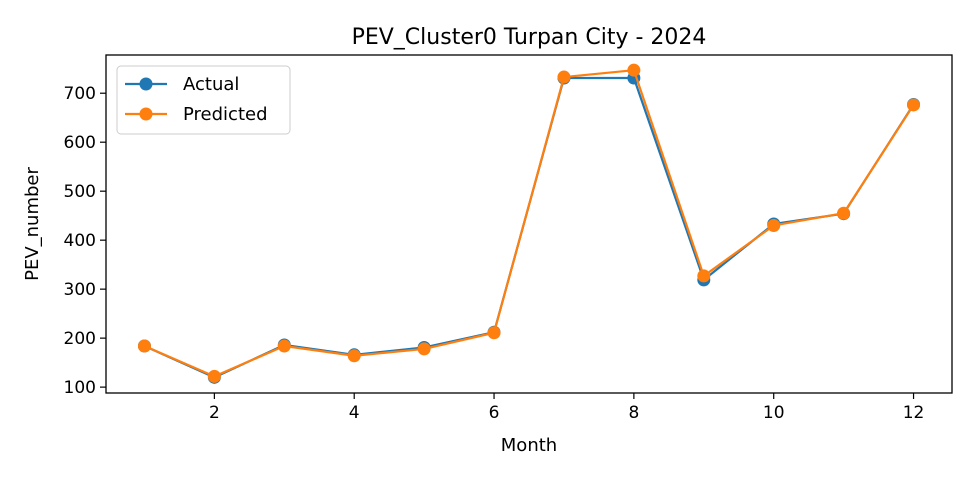 Image resolution: width=975 pixels, height=480 pixels. I want to click on y-axis-label: PEV_number, so click(32, 224).